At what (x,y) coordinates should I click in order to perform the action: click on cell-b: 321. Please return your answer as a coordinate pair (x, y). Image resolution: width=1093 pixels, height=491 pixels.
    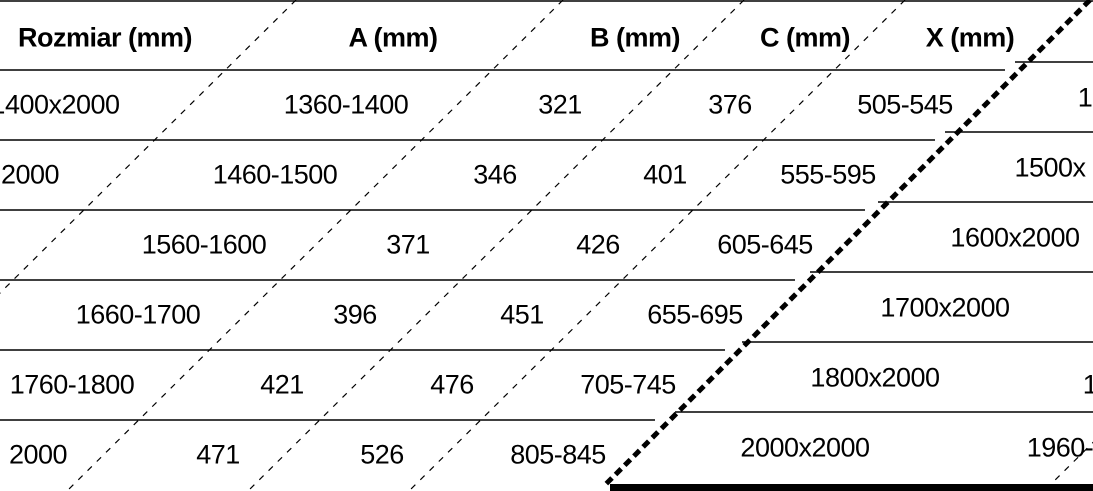
    Looking at the image, I should click on (560, 104).